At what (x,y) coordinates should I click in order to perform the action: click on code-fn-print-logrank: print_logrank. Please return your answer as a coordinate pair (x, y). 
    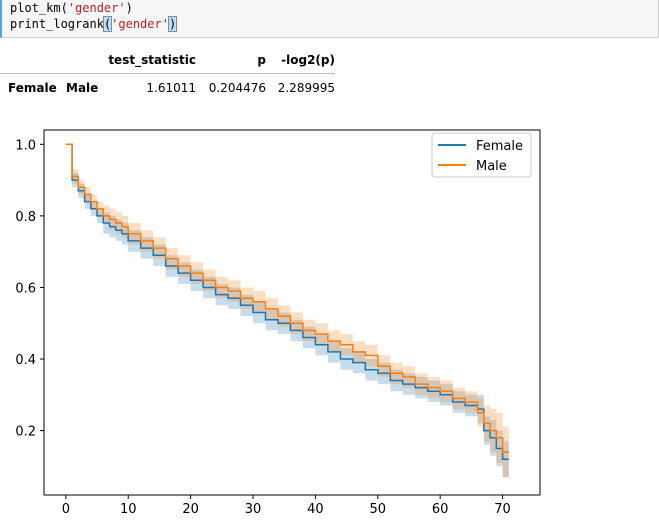
    Looking at the image, I should click on (57, 24).